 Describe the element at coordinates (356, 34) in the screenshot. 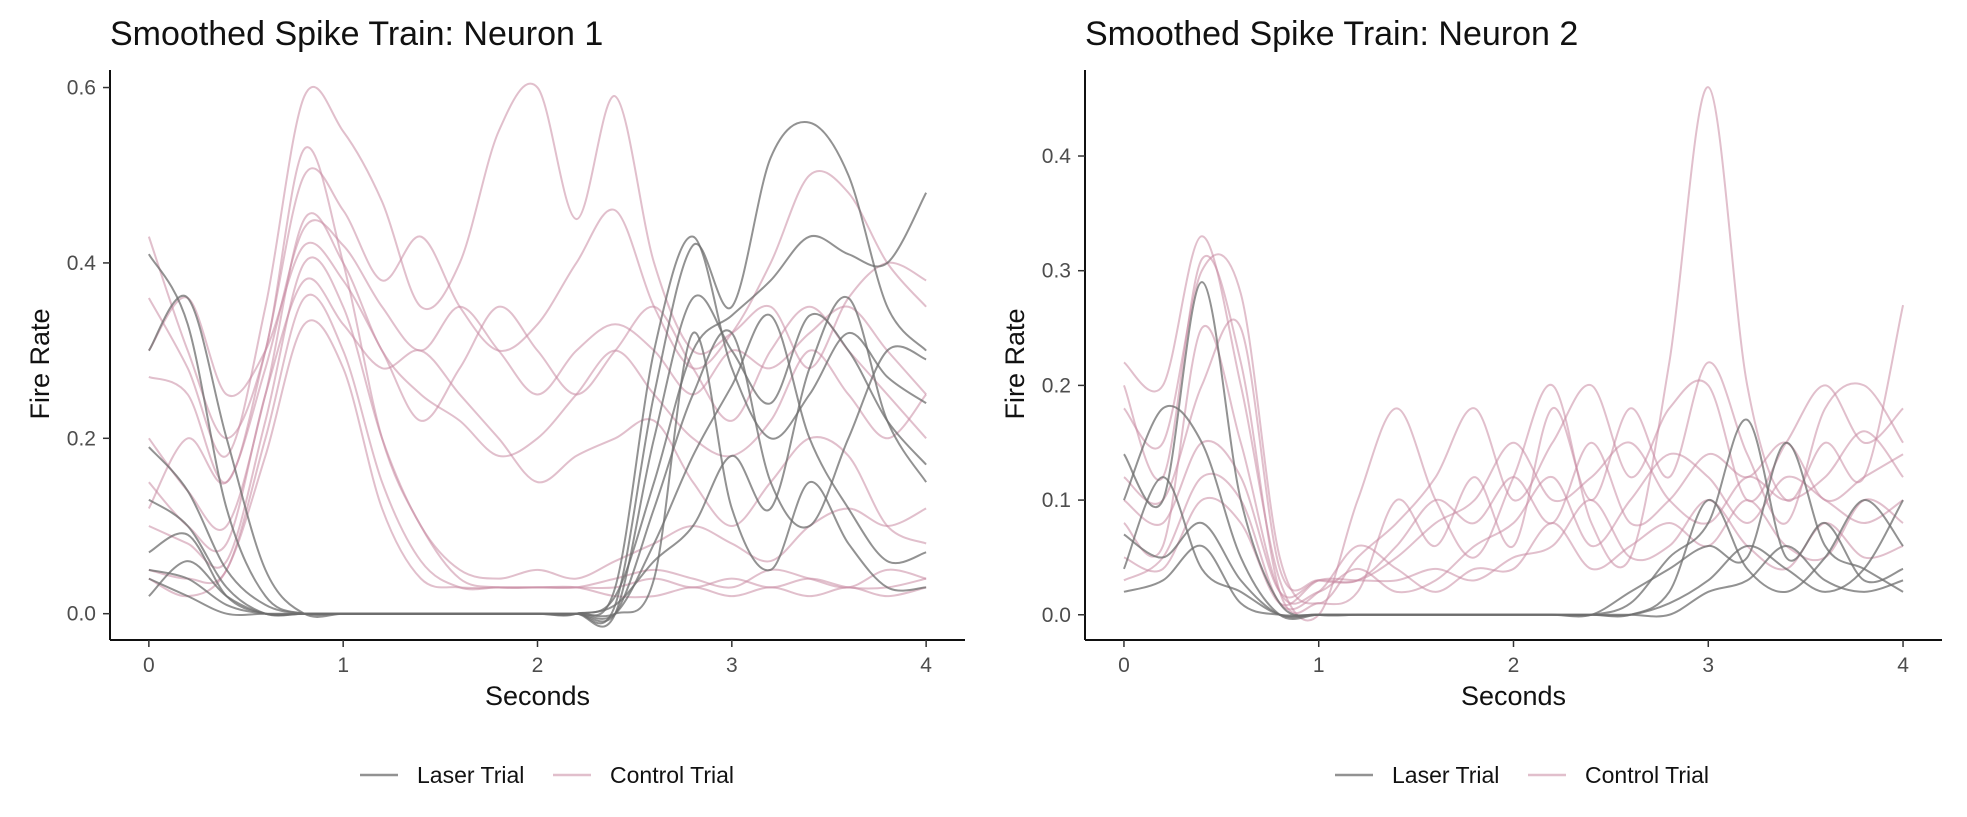

I see `chart-title: Smoothed Spike Train: Neuron 1` at that location.